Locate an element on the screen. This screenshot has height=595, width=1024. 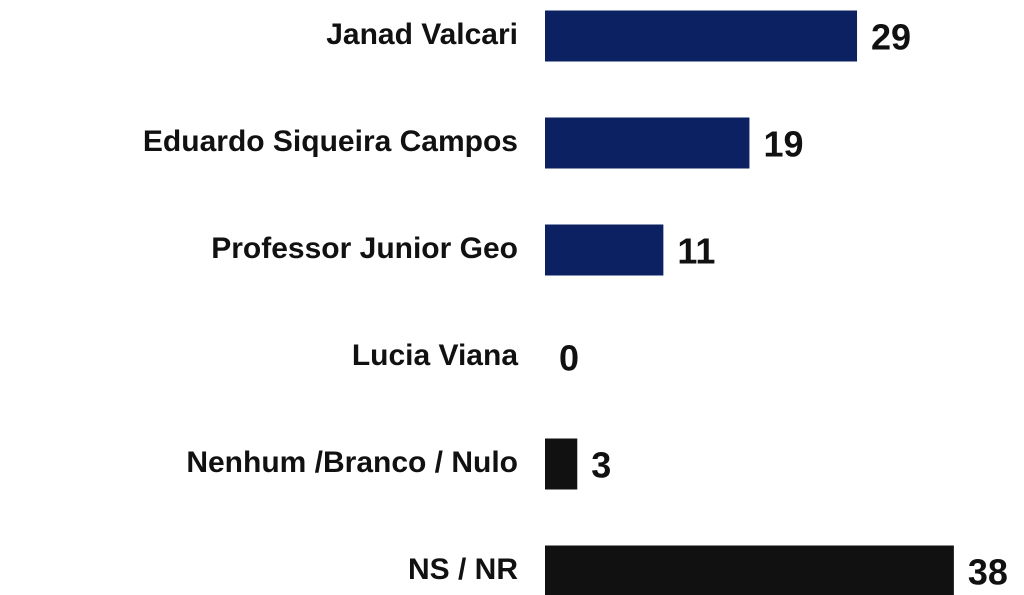
category-label: Nenhum /Branco / Nulo is located at coordinates (352, 462).